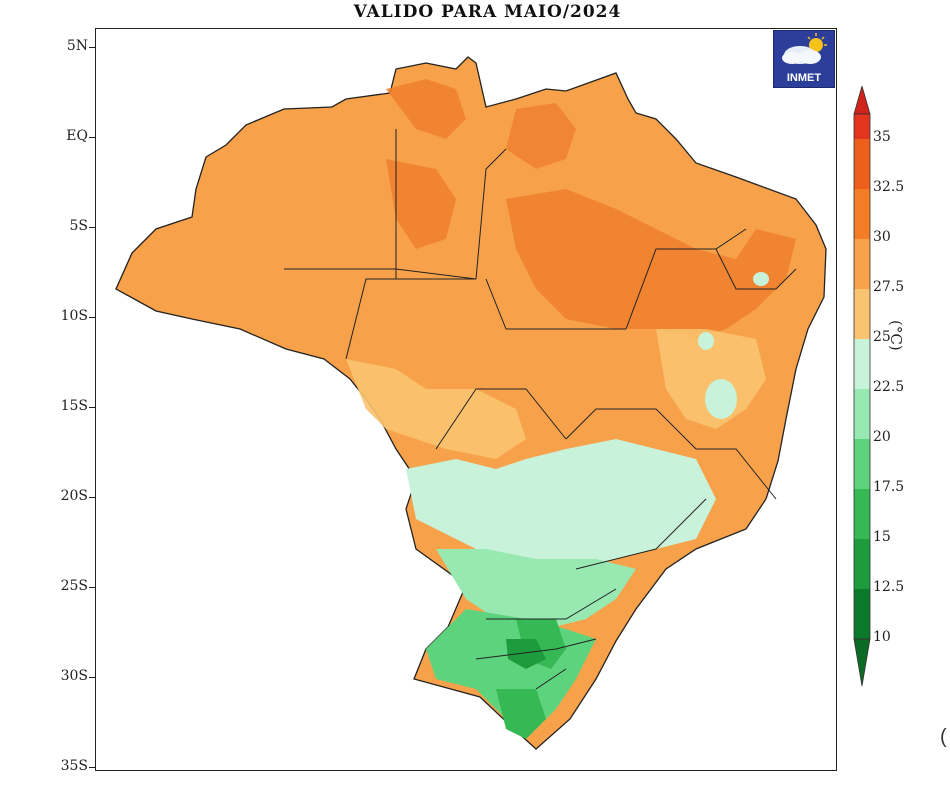 The width and height of the screenshot is (950, 785). I want to click on colorbar-tick-label: 25, so click(882, 337).